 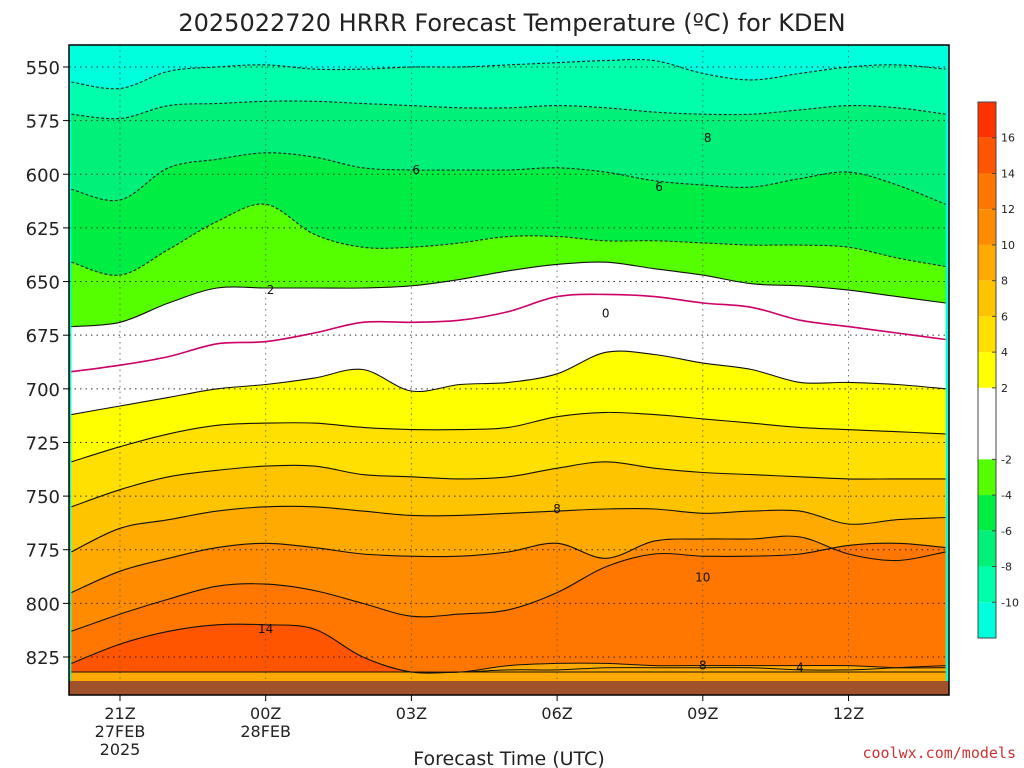 I want to click on x-tick-label: 12Z, so click(x=848, y=713).